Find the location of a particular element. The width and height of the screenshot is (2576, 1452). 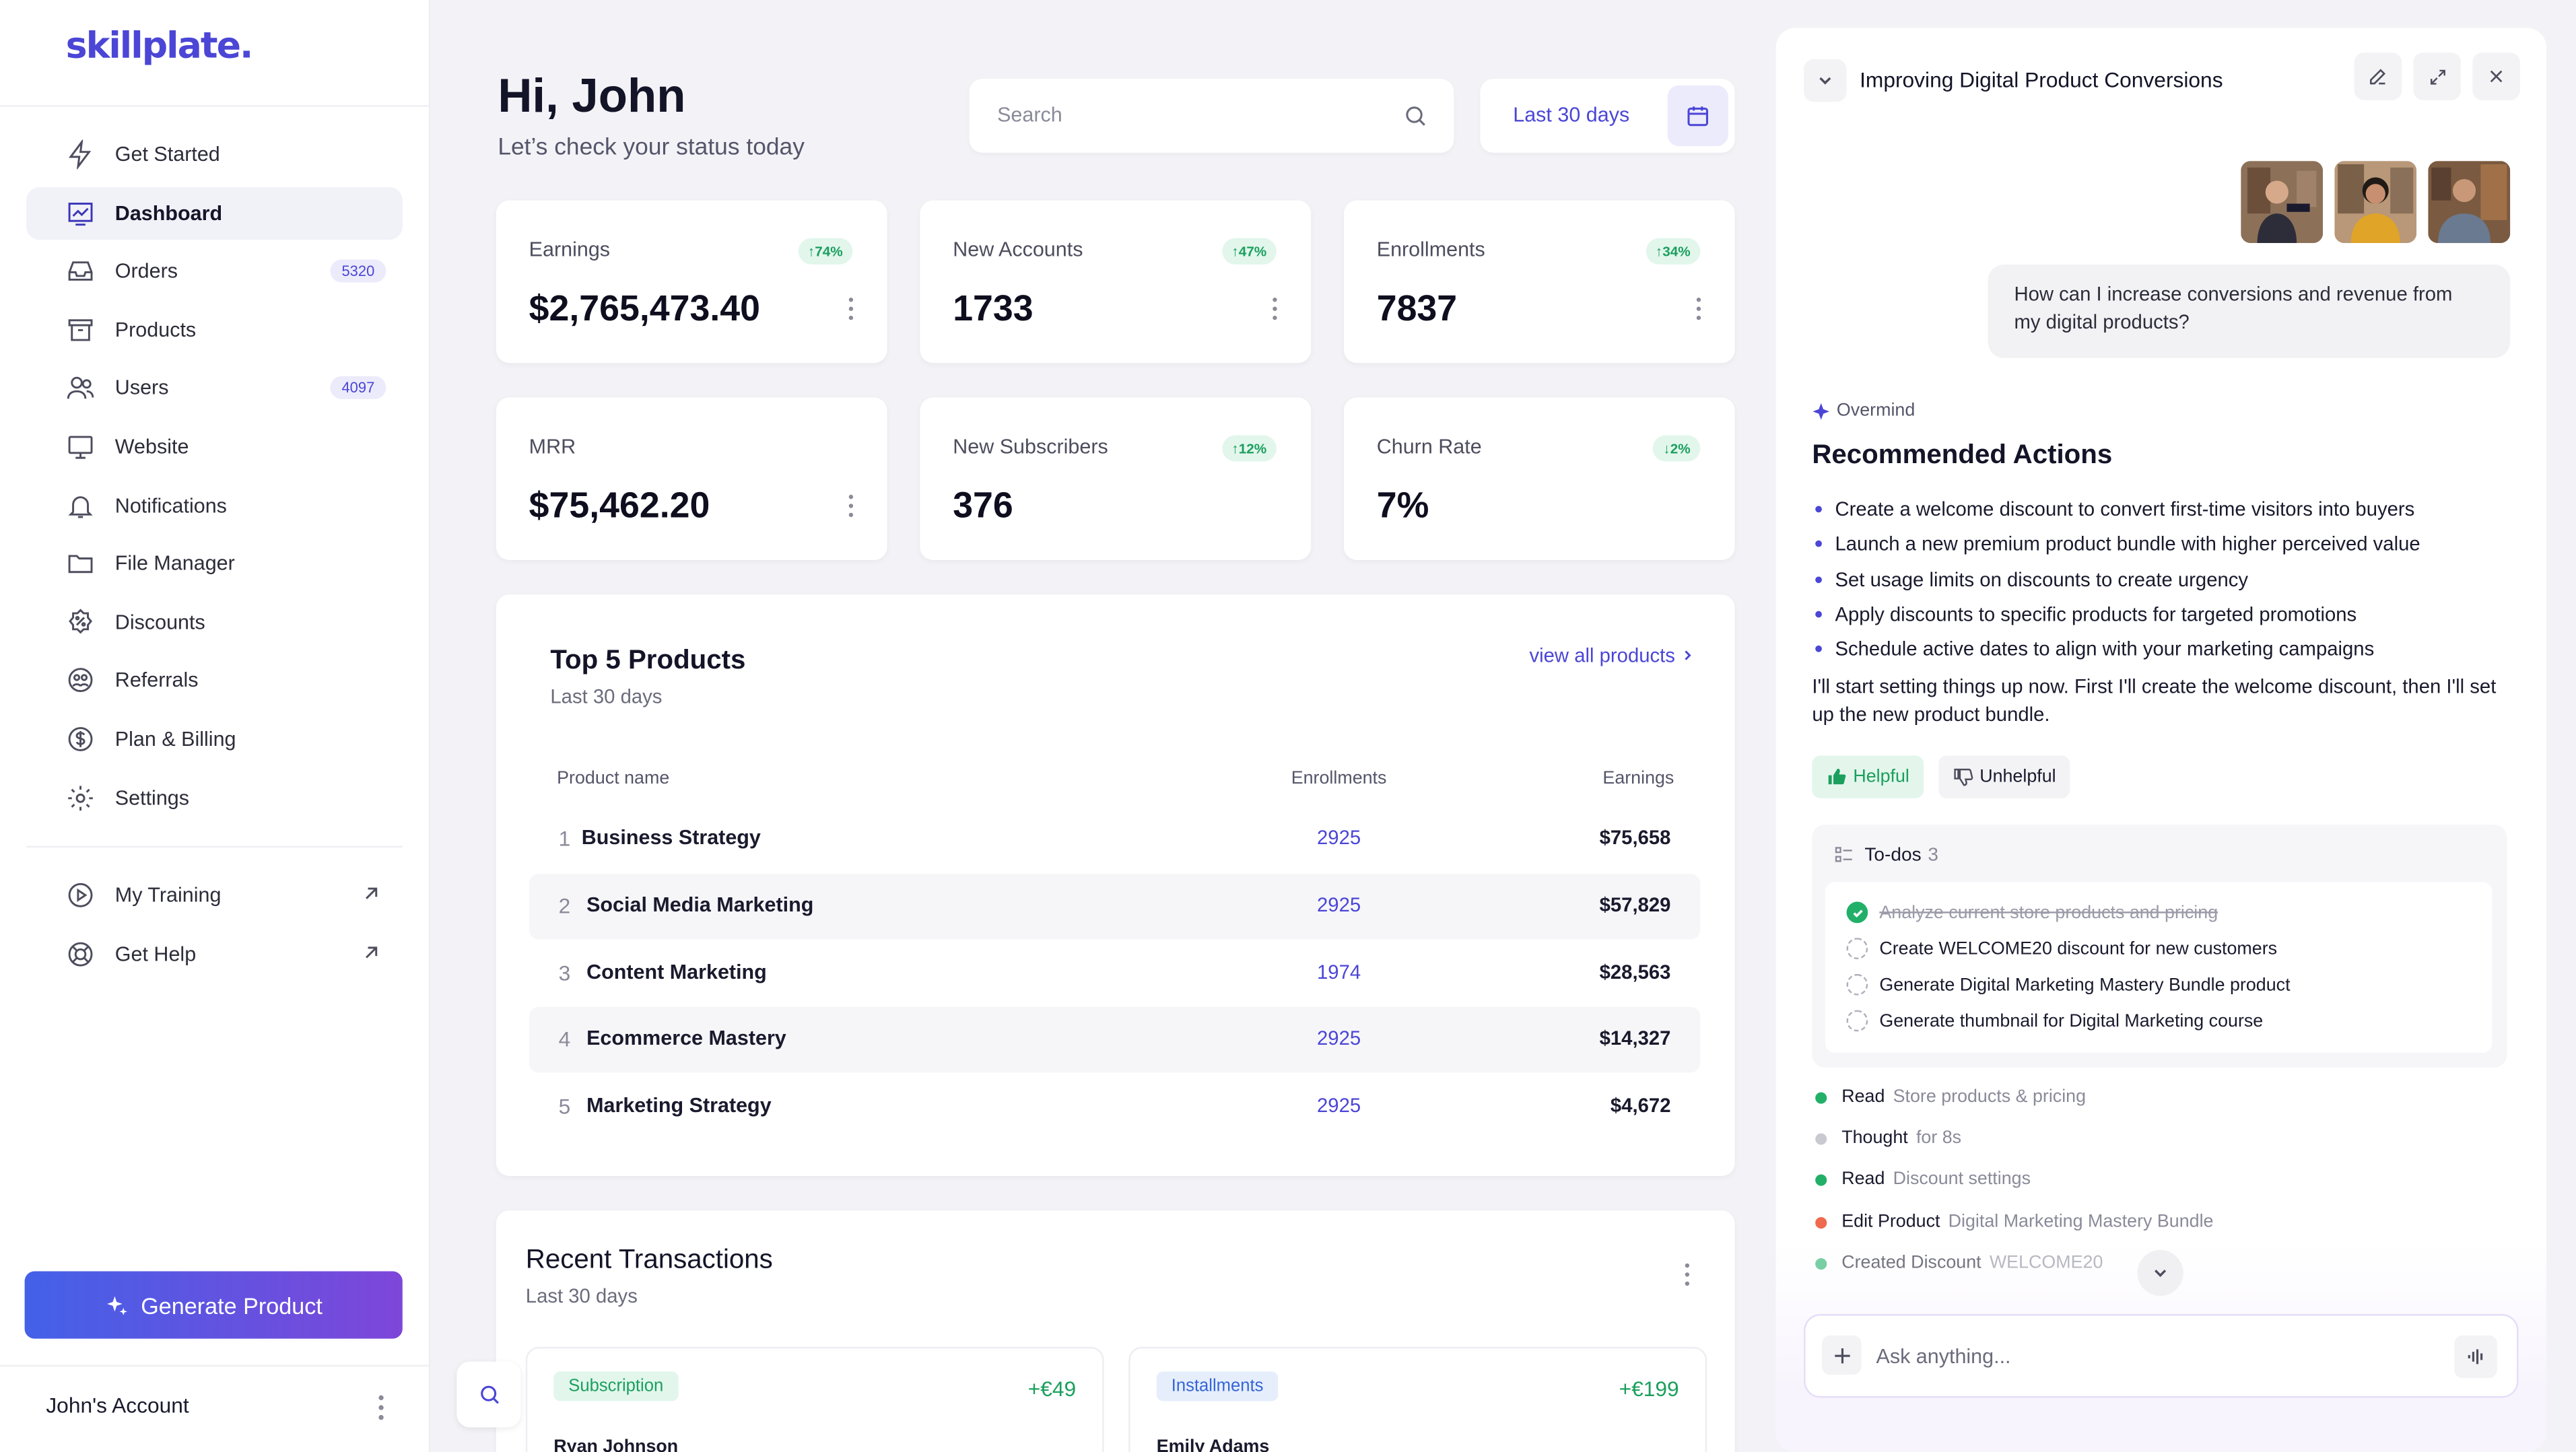

transaction-type-badge: Installments is located at coordinates (1218, 1386).